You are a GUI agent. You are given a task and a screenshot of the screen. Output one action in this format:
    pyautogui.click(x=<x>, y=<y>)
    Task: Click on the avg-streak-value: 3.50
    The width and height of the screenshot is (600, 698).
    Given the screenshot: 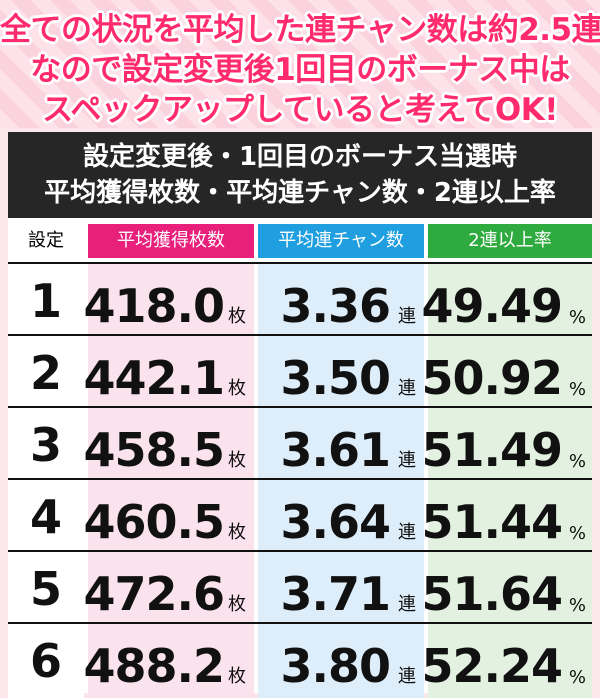 What is the action you would take?
    pyautogui.click(x=335, y=378)
    